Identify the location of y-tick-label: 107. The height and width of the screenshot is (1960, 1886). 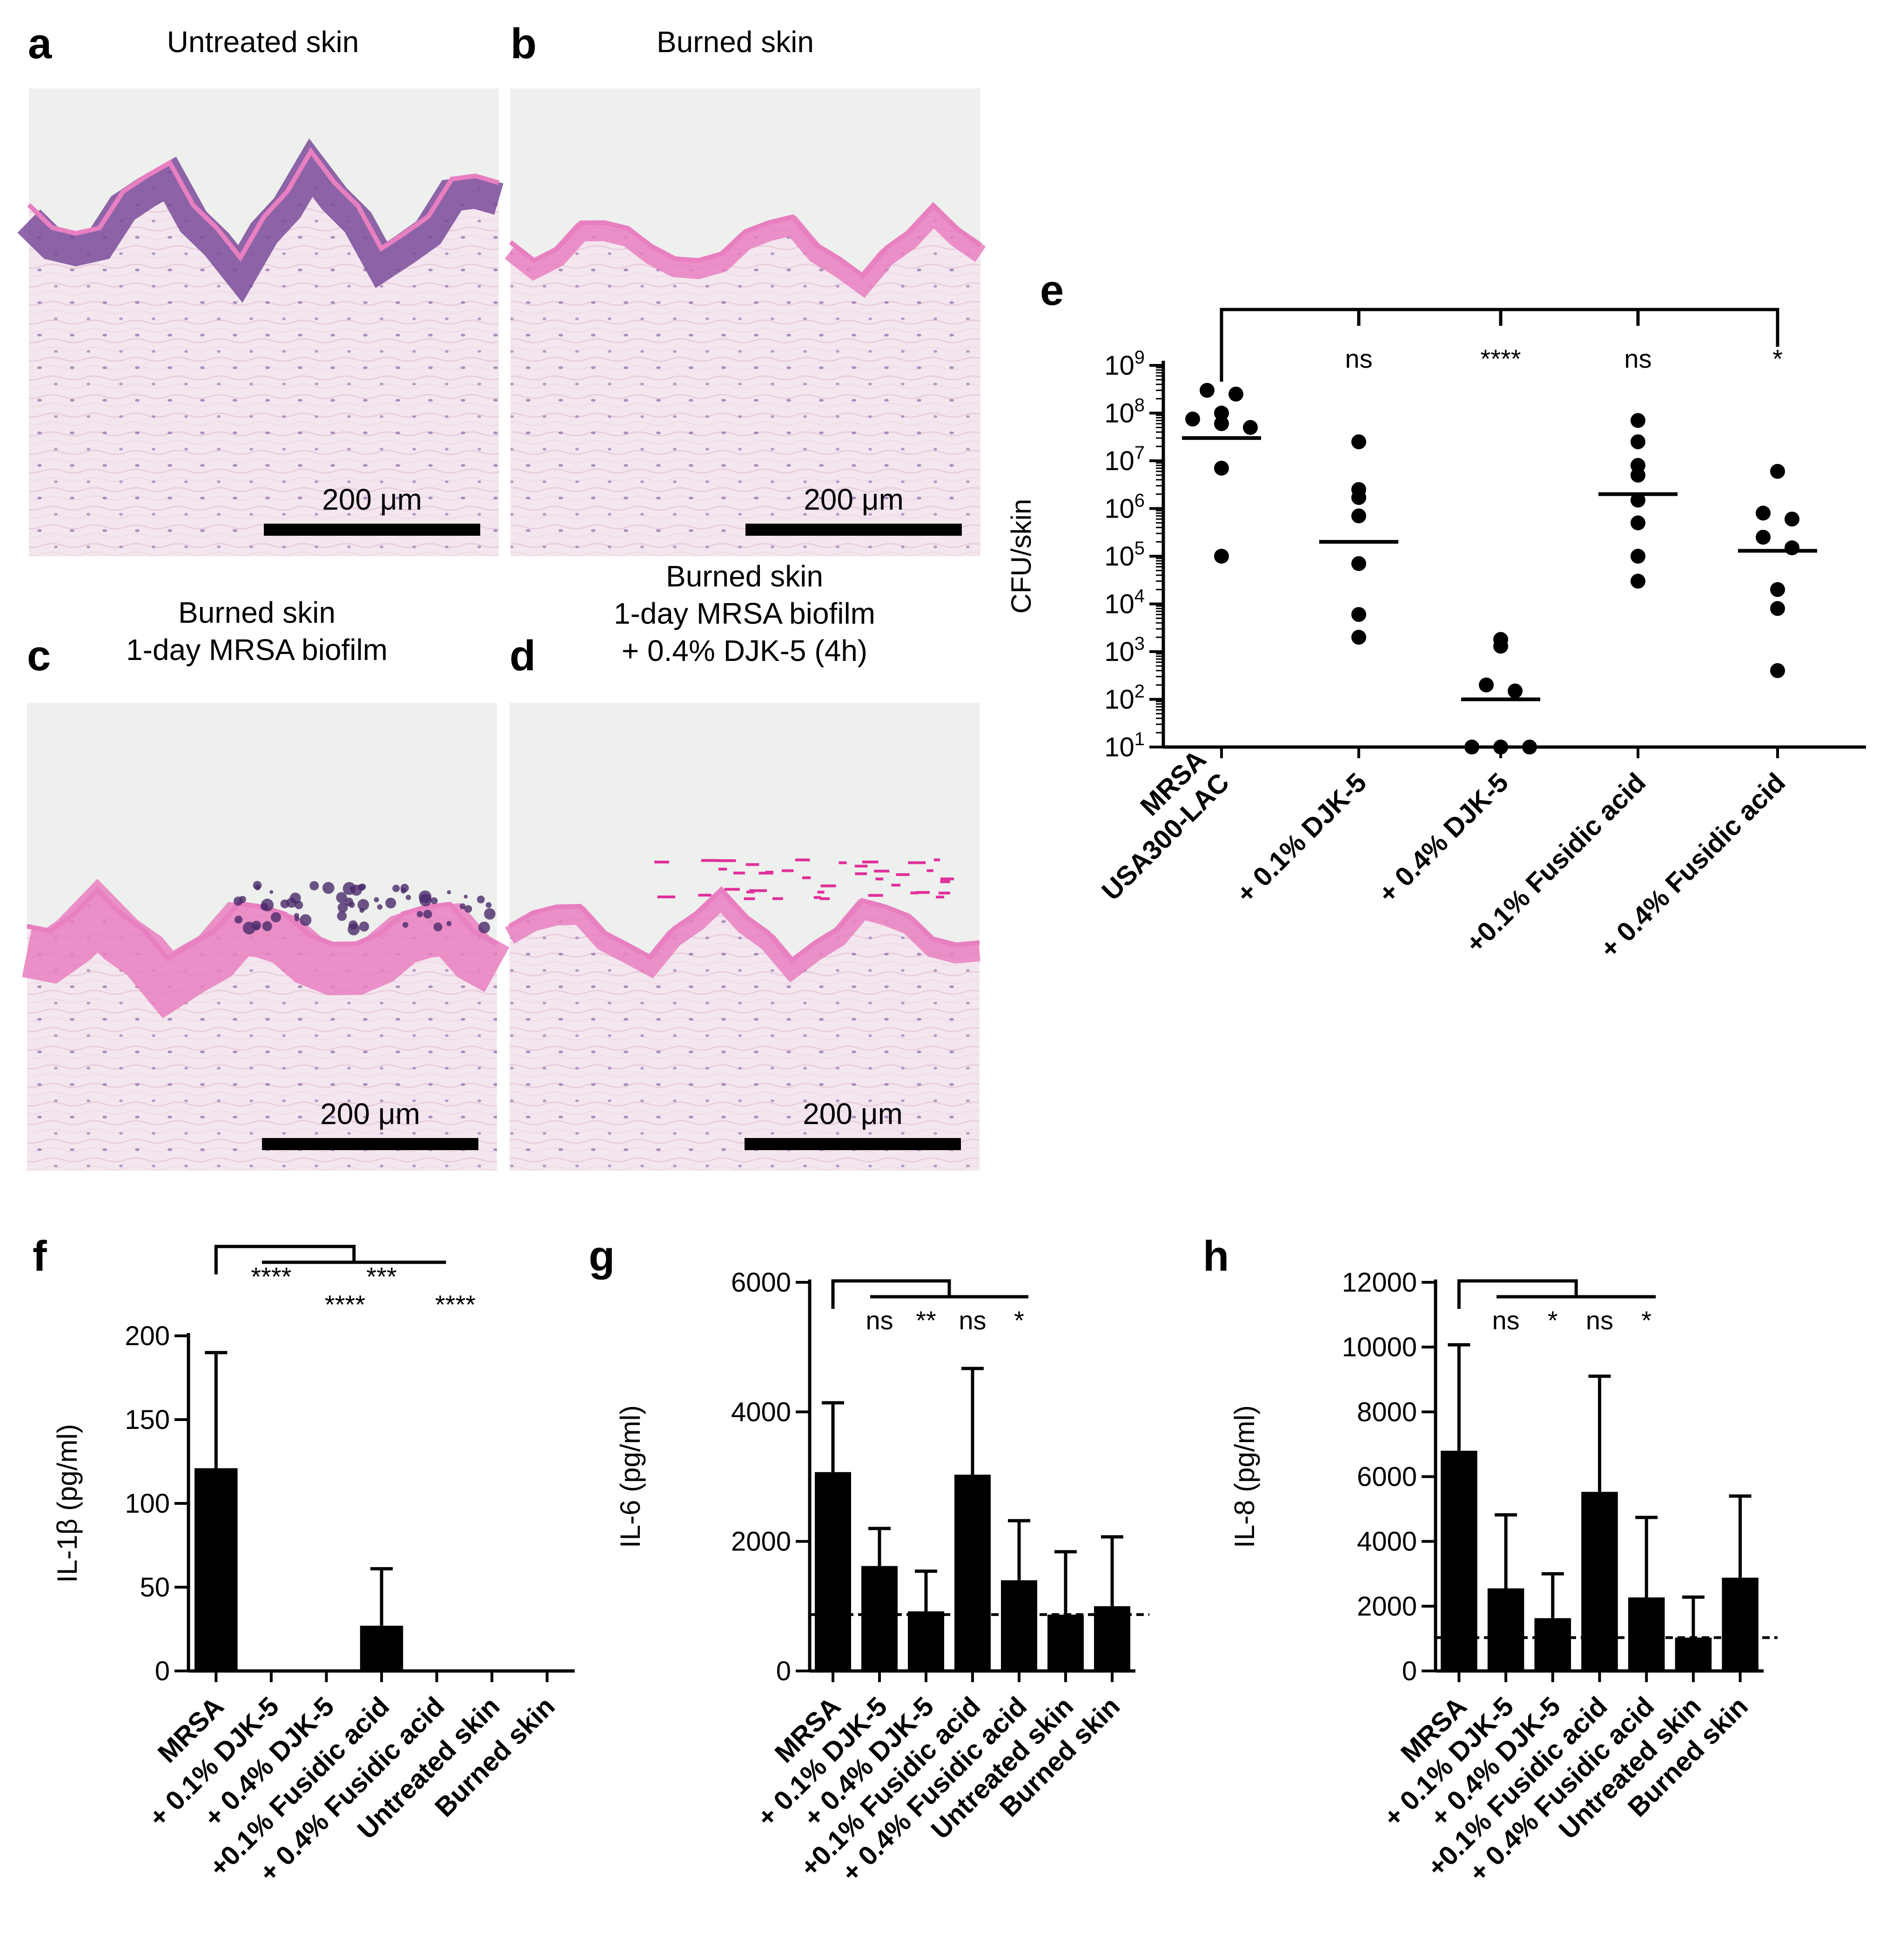
(1124, 459).